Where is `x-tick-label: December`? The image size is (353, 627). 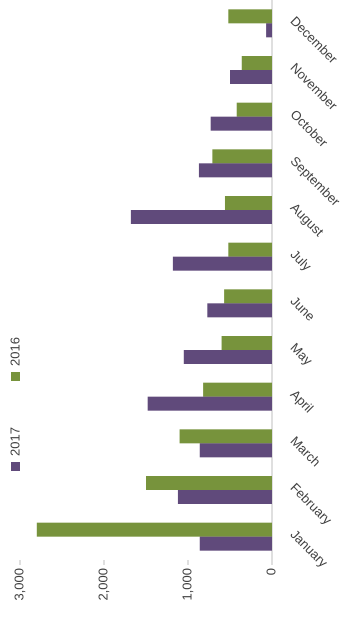
x-tick-label: December is located at coordinates (313, 39).